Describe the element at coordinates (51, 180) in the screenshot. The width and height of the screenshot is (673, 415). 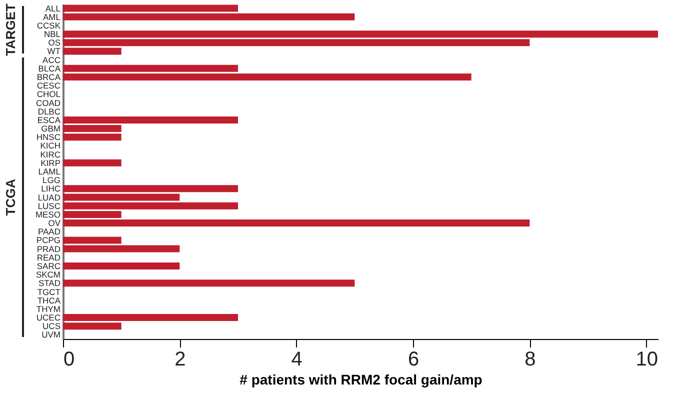
I see `y-tick-label: LGG` at that location.